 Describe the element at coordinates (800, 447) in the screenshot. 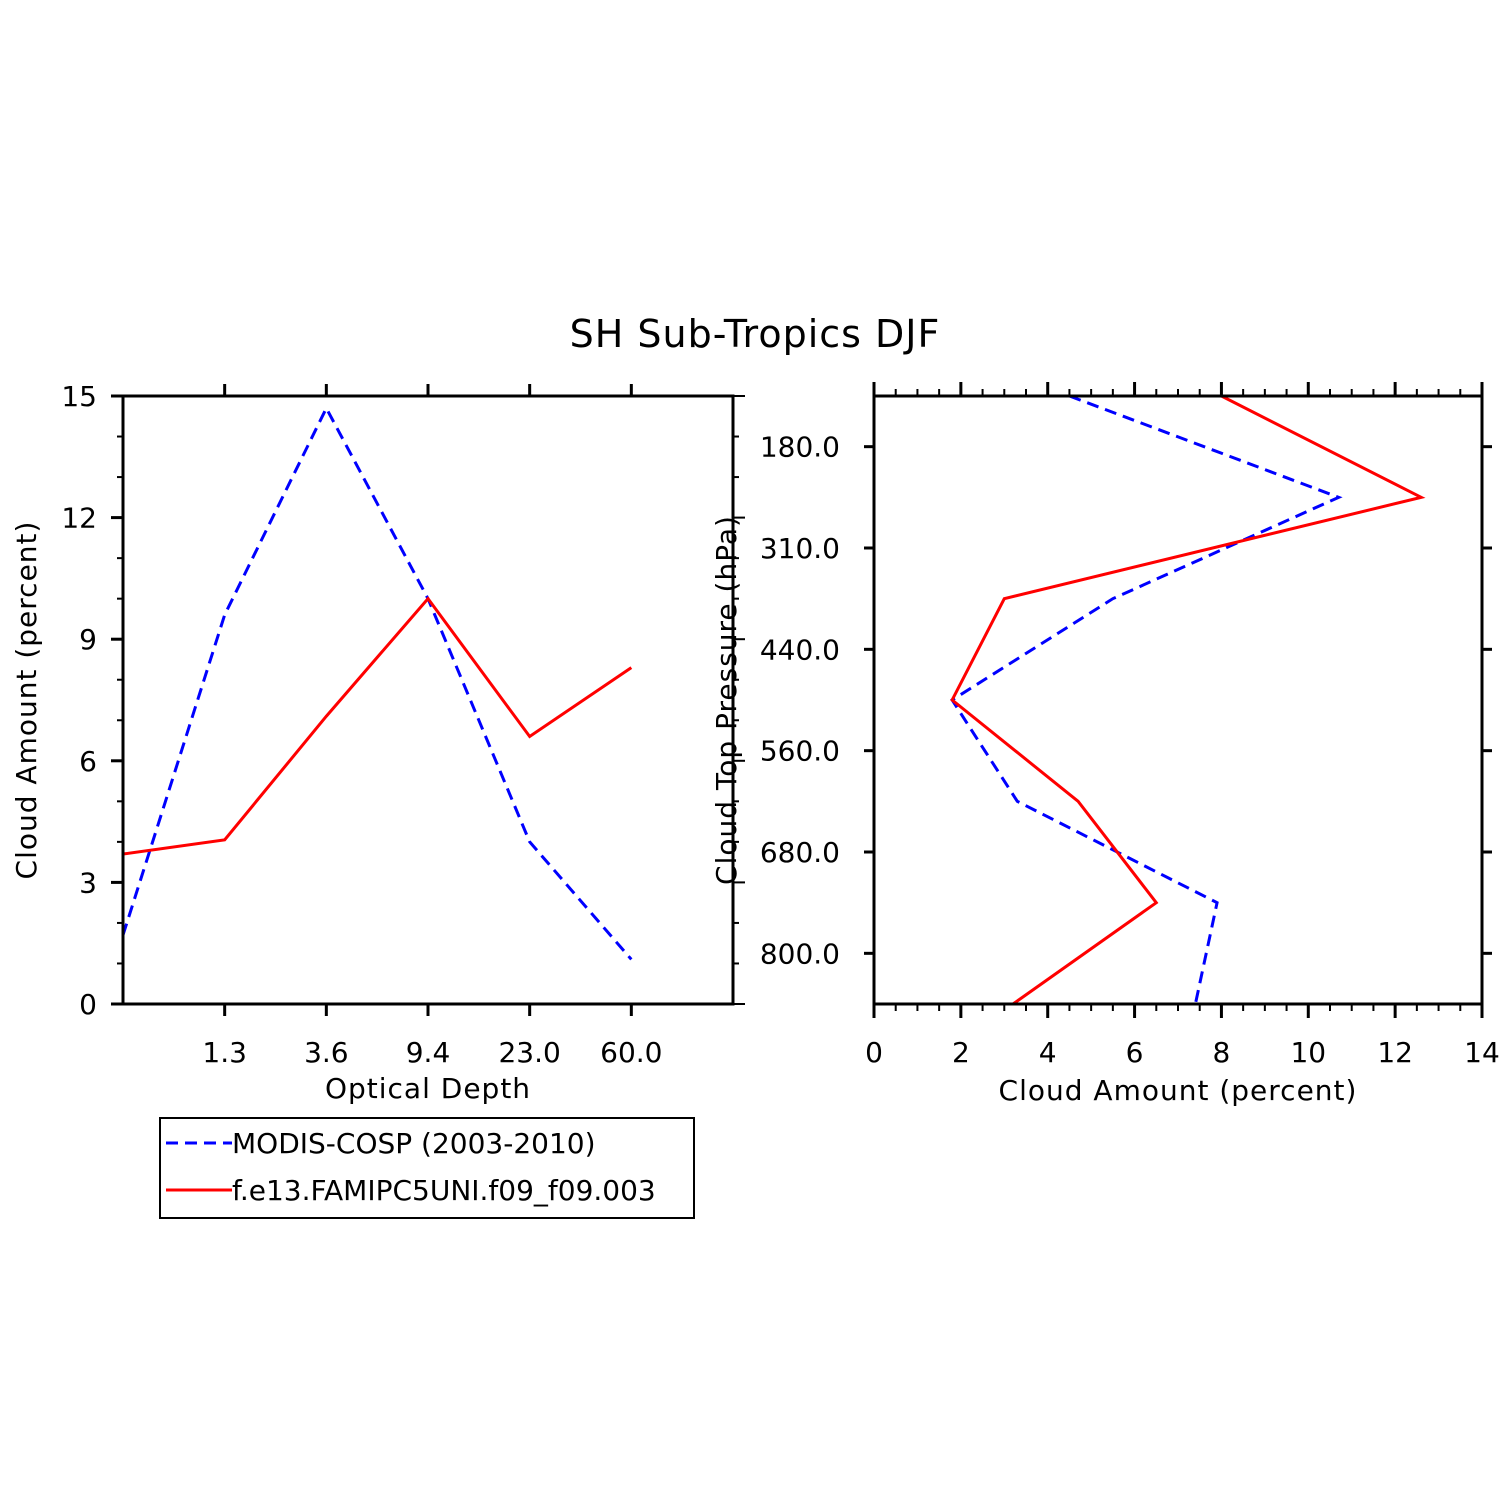

I see `right-y-tick-label: 180.0` at that location.